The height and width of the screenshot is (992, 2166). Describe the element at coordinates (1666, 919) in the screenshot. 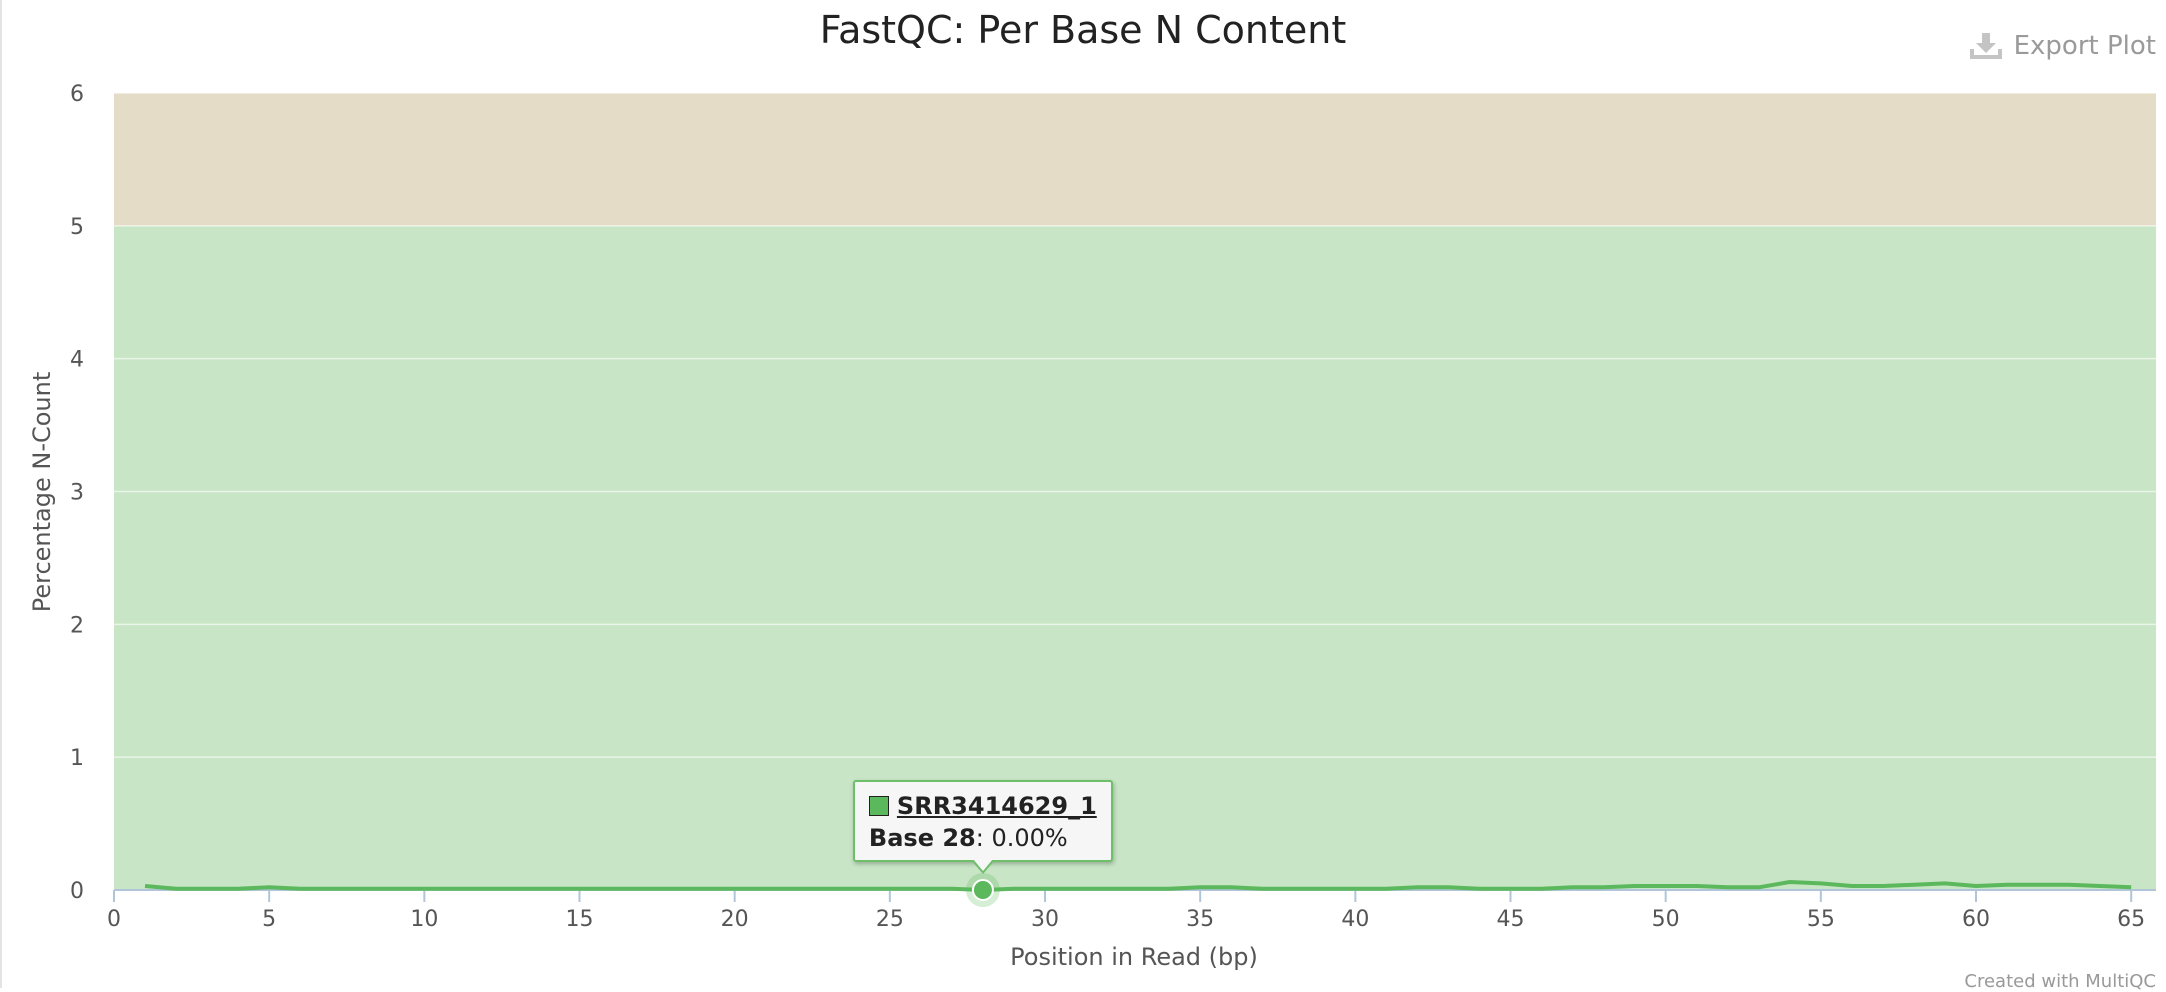

I see `x-tick-label: 50` at that location.